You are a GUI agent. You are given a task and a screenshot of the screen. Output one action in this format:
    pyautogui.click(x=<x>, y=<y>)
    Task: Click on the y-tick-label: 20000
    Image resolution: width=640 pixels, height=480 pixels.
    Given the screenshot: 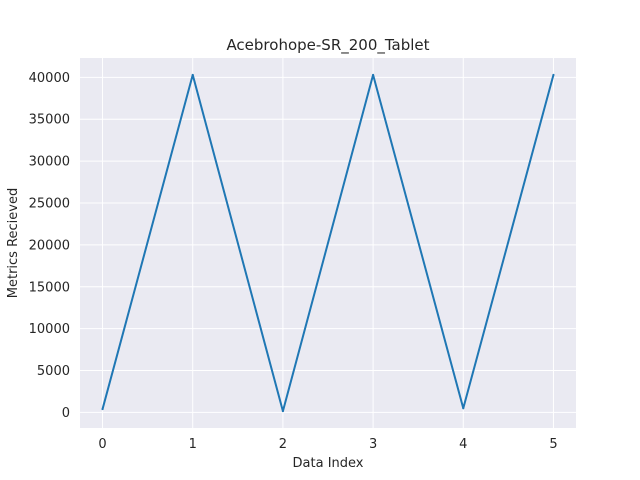 What is the action you would take?
    pyautogui.click(x=49, y=245)
    